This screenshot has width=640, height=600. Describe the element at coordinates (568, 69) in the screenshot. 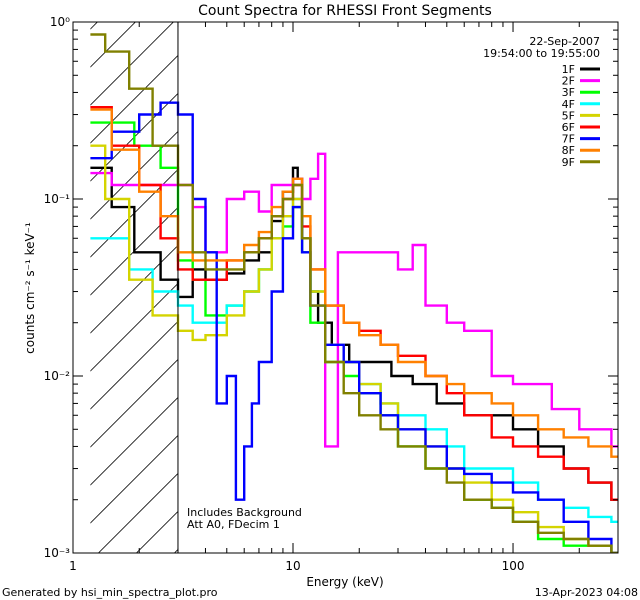

I see `legend-label-1F: 1F` at that location.